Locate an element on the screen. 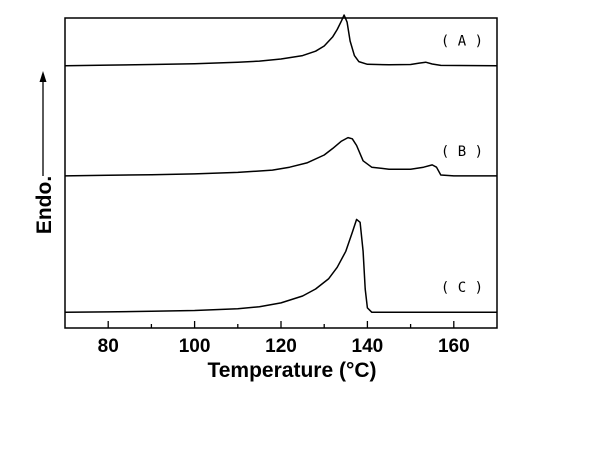 This screenshot has width=606, height=472. curve-c is located at coordinates (281, 265).